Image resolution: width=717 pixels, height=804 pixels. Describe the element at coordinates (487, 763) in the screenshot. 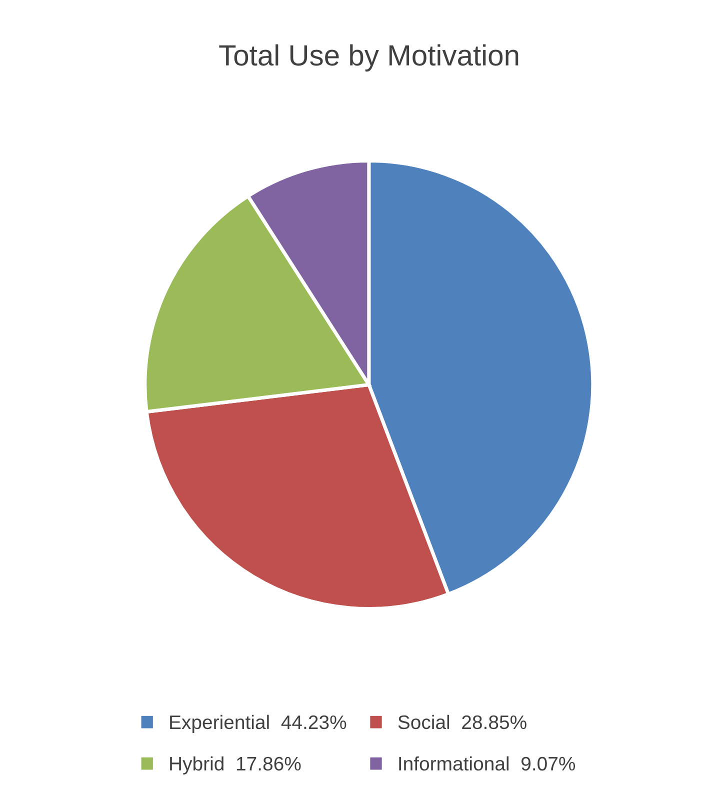

I see `legend-label: Informational 9.07%` at that location.